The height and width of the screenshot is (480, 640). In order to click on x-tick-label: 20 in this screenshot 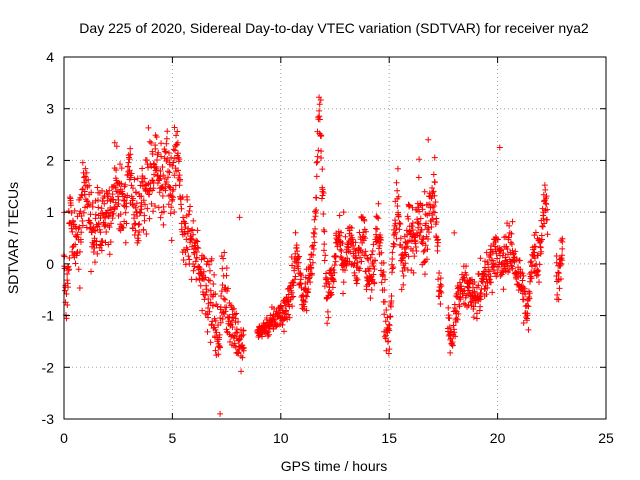, I will do `click(498, 438)`.